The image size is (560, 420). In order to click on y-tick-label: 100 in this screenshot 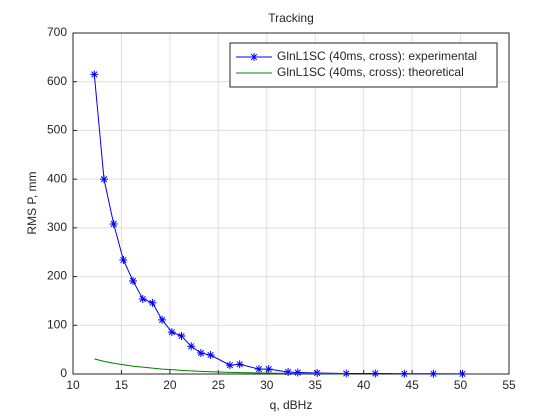, I will do `click(57, 324)`.